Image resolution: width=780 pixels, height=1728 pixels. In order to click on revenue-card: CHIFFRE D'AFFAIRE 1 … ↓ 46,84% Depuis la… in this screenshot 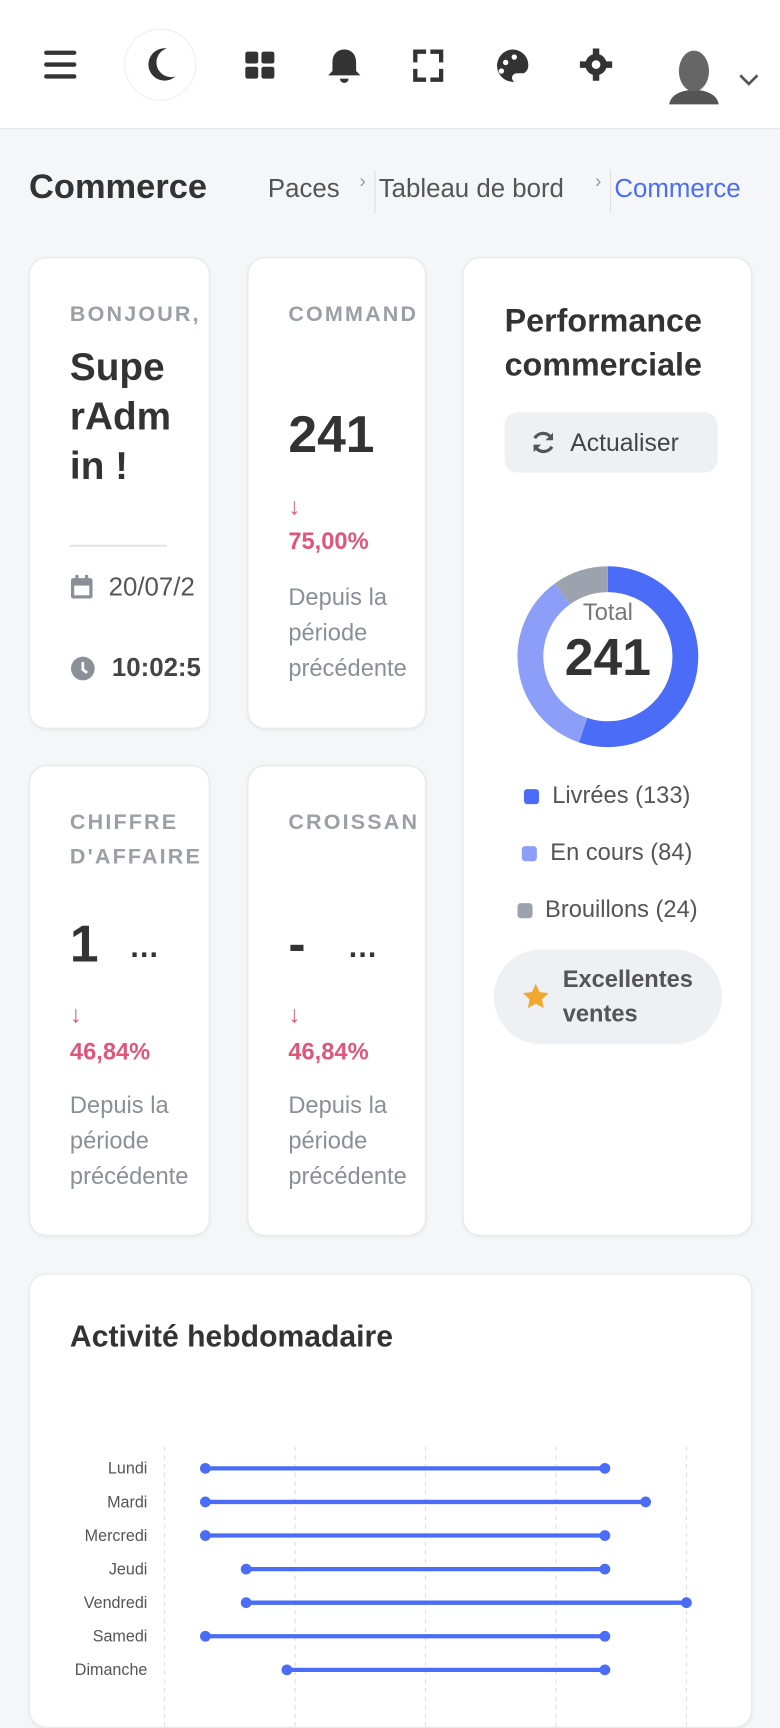, I will do `click(119, 1000)`.